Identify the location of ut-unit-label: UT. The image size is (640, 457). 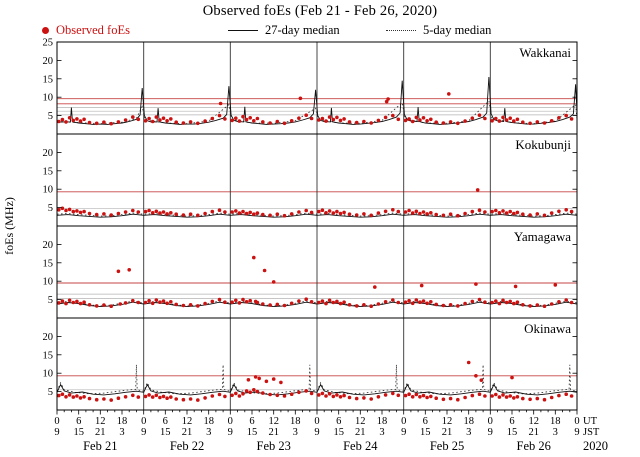
(590, 421).